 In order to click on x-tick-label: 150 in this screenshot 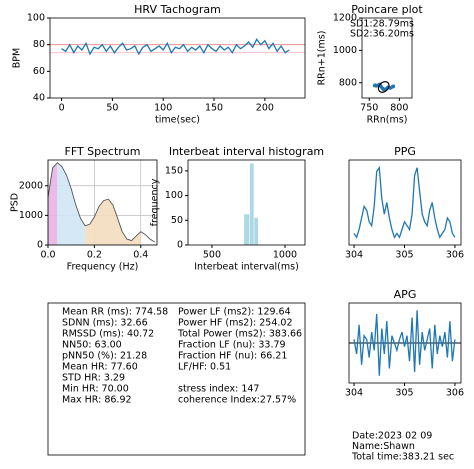, I will do `click(214, 108)`.